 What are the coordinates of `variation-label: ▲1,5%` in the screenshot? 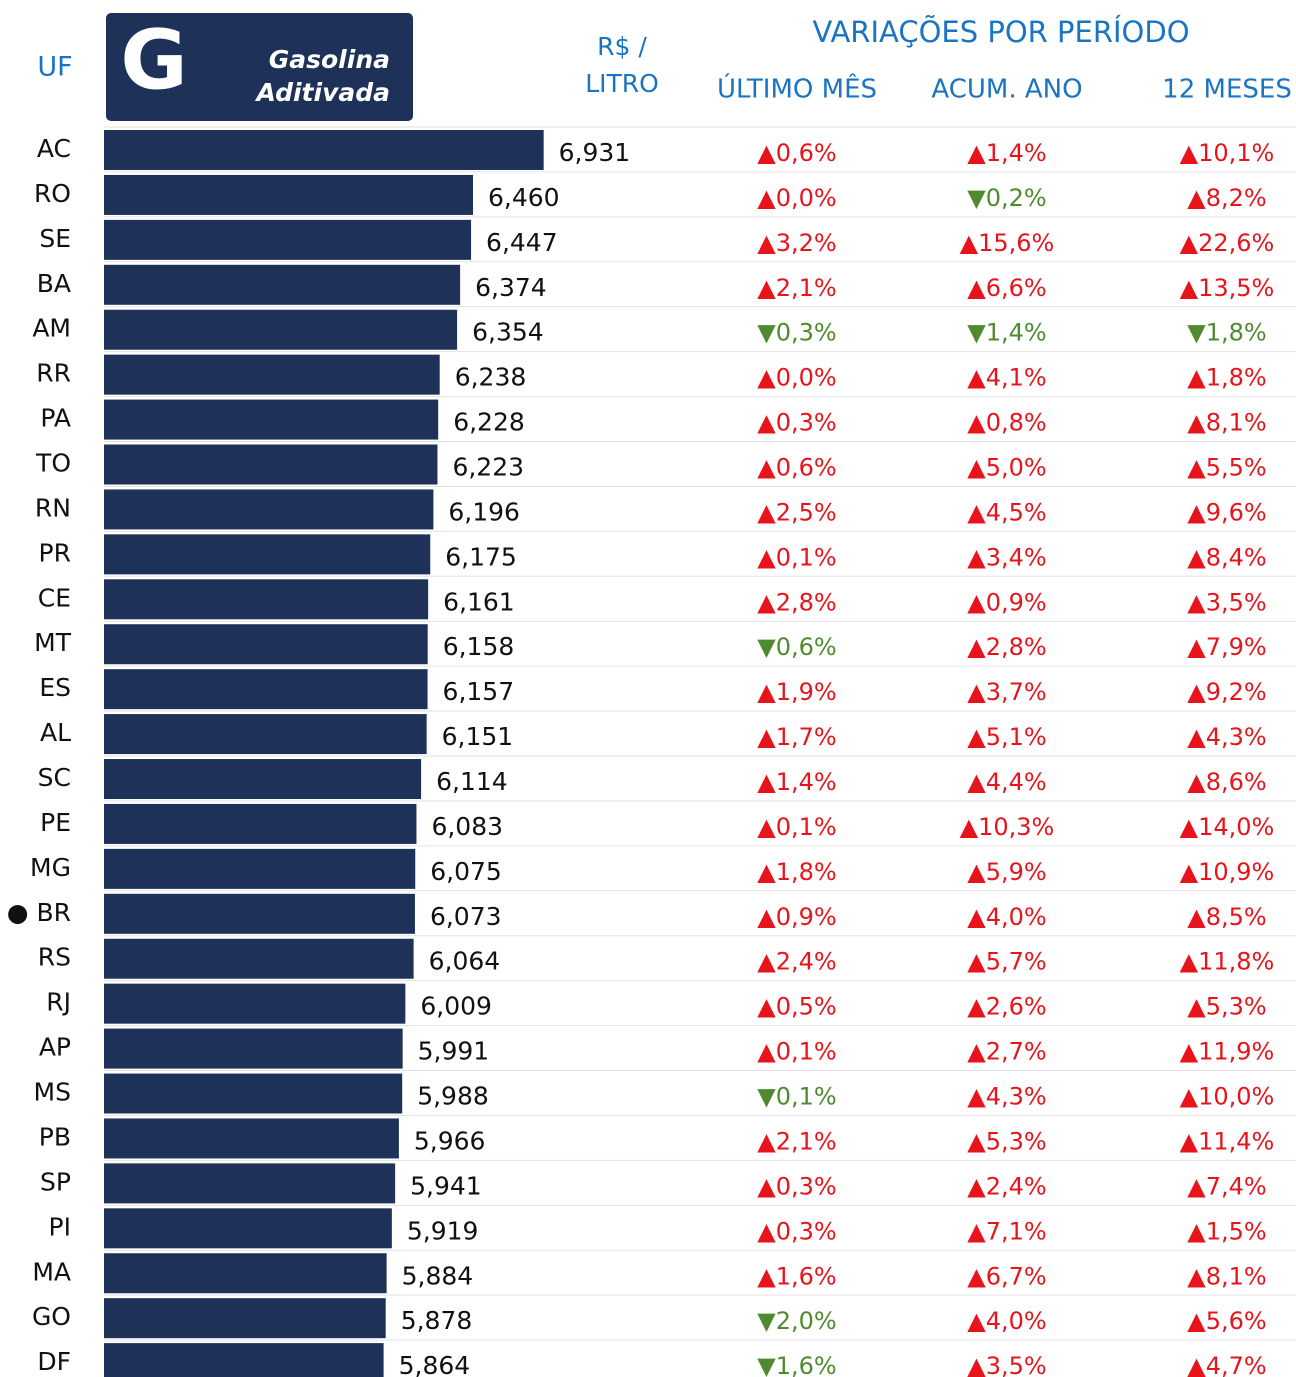 It's located at (1226, 1231).